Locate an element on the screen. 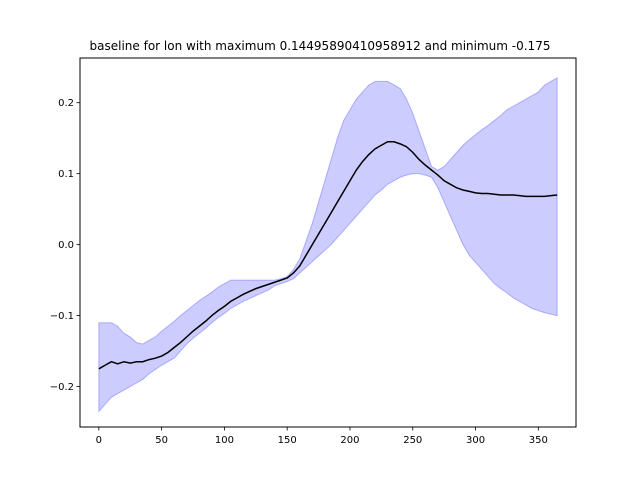 The image size is (640, 480). x-tick-label: 250 is located at coordinates (412, 440).